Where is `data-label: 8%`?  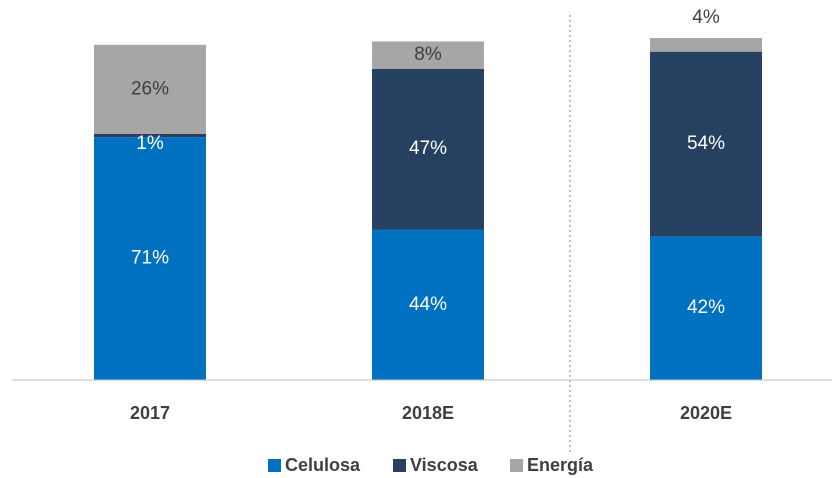 data-label: 8% is located at coordinates (428, 54).